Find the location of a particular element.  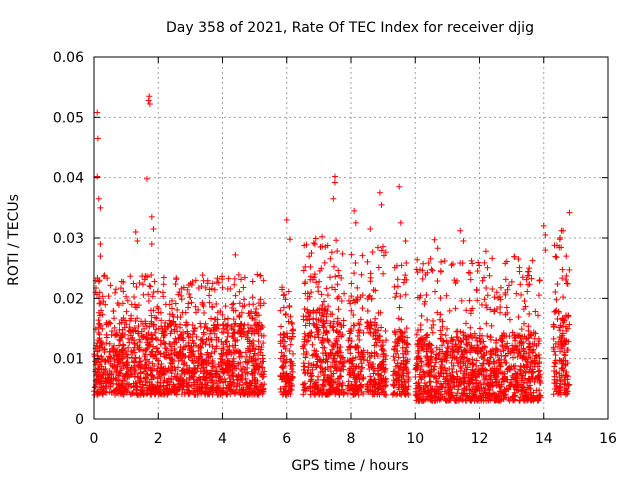

y-tick-label: 0.02 is located at coordinates (68, 299).